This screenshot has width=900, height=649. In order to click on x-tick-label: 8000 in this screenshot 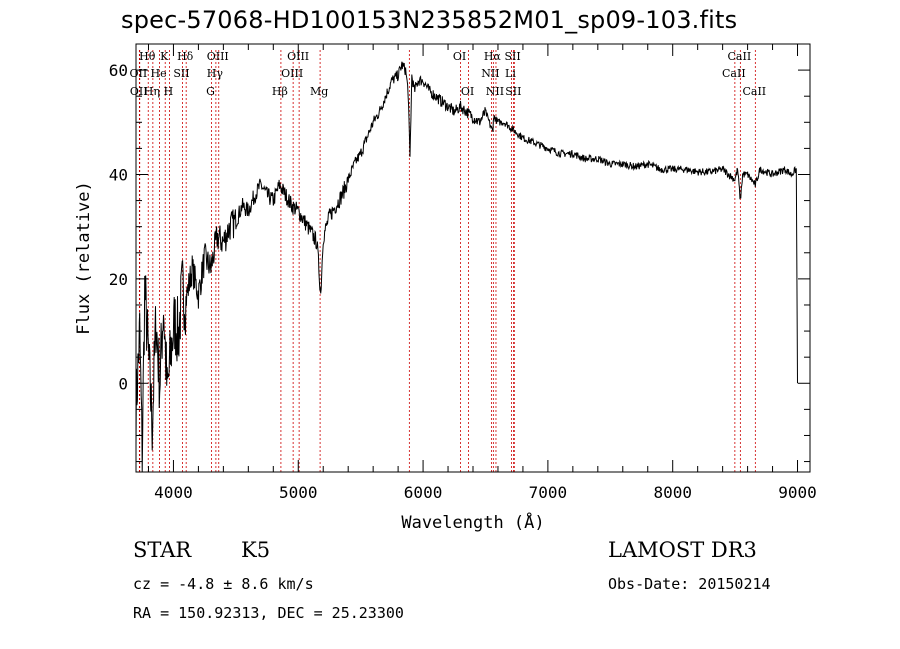, I will do `click(672, 492)`.